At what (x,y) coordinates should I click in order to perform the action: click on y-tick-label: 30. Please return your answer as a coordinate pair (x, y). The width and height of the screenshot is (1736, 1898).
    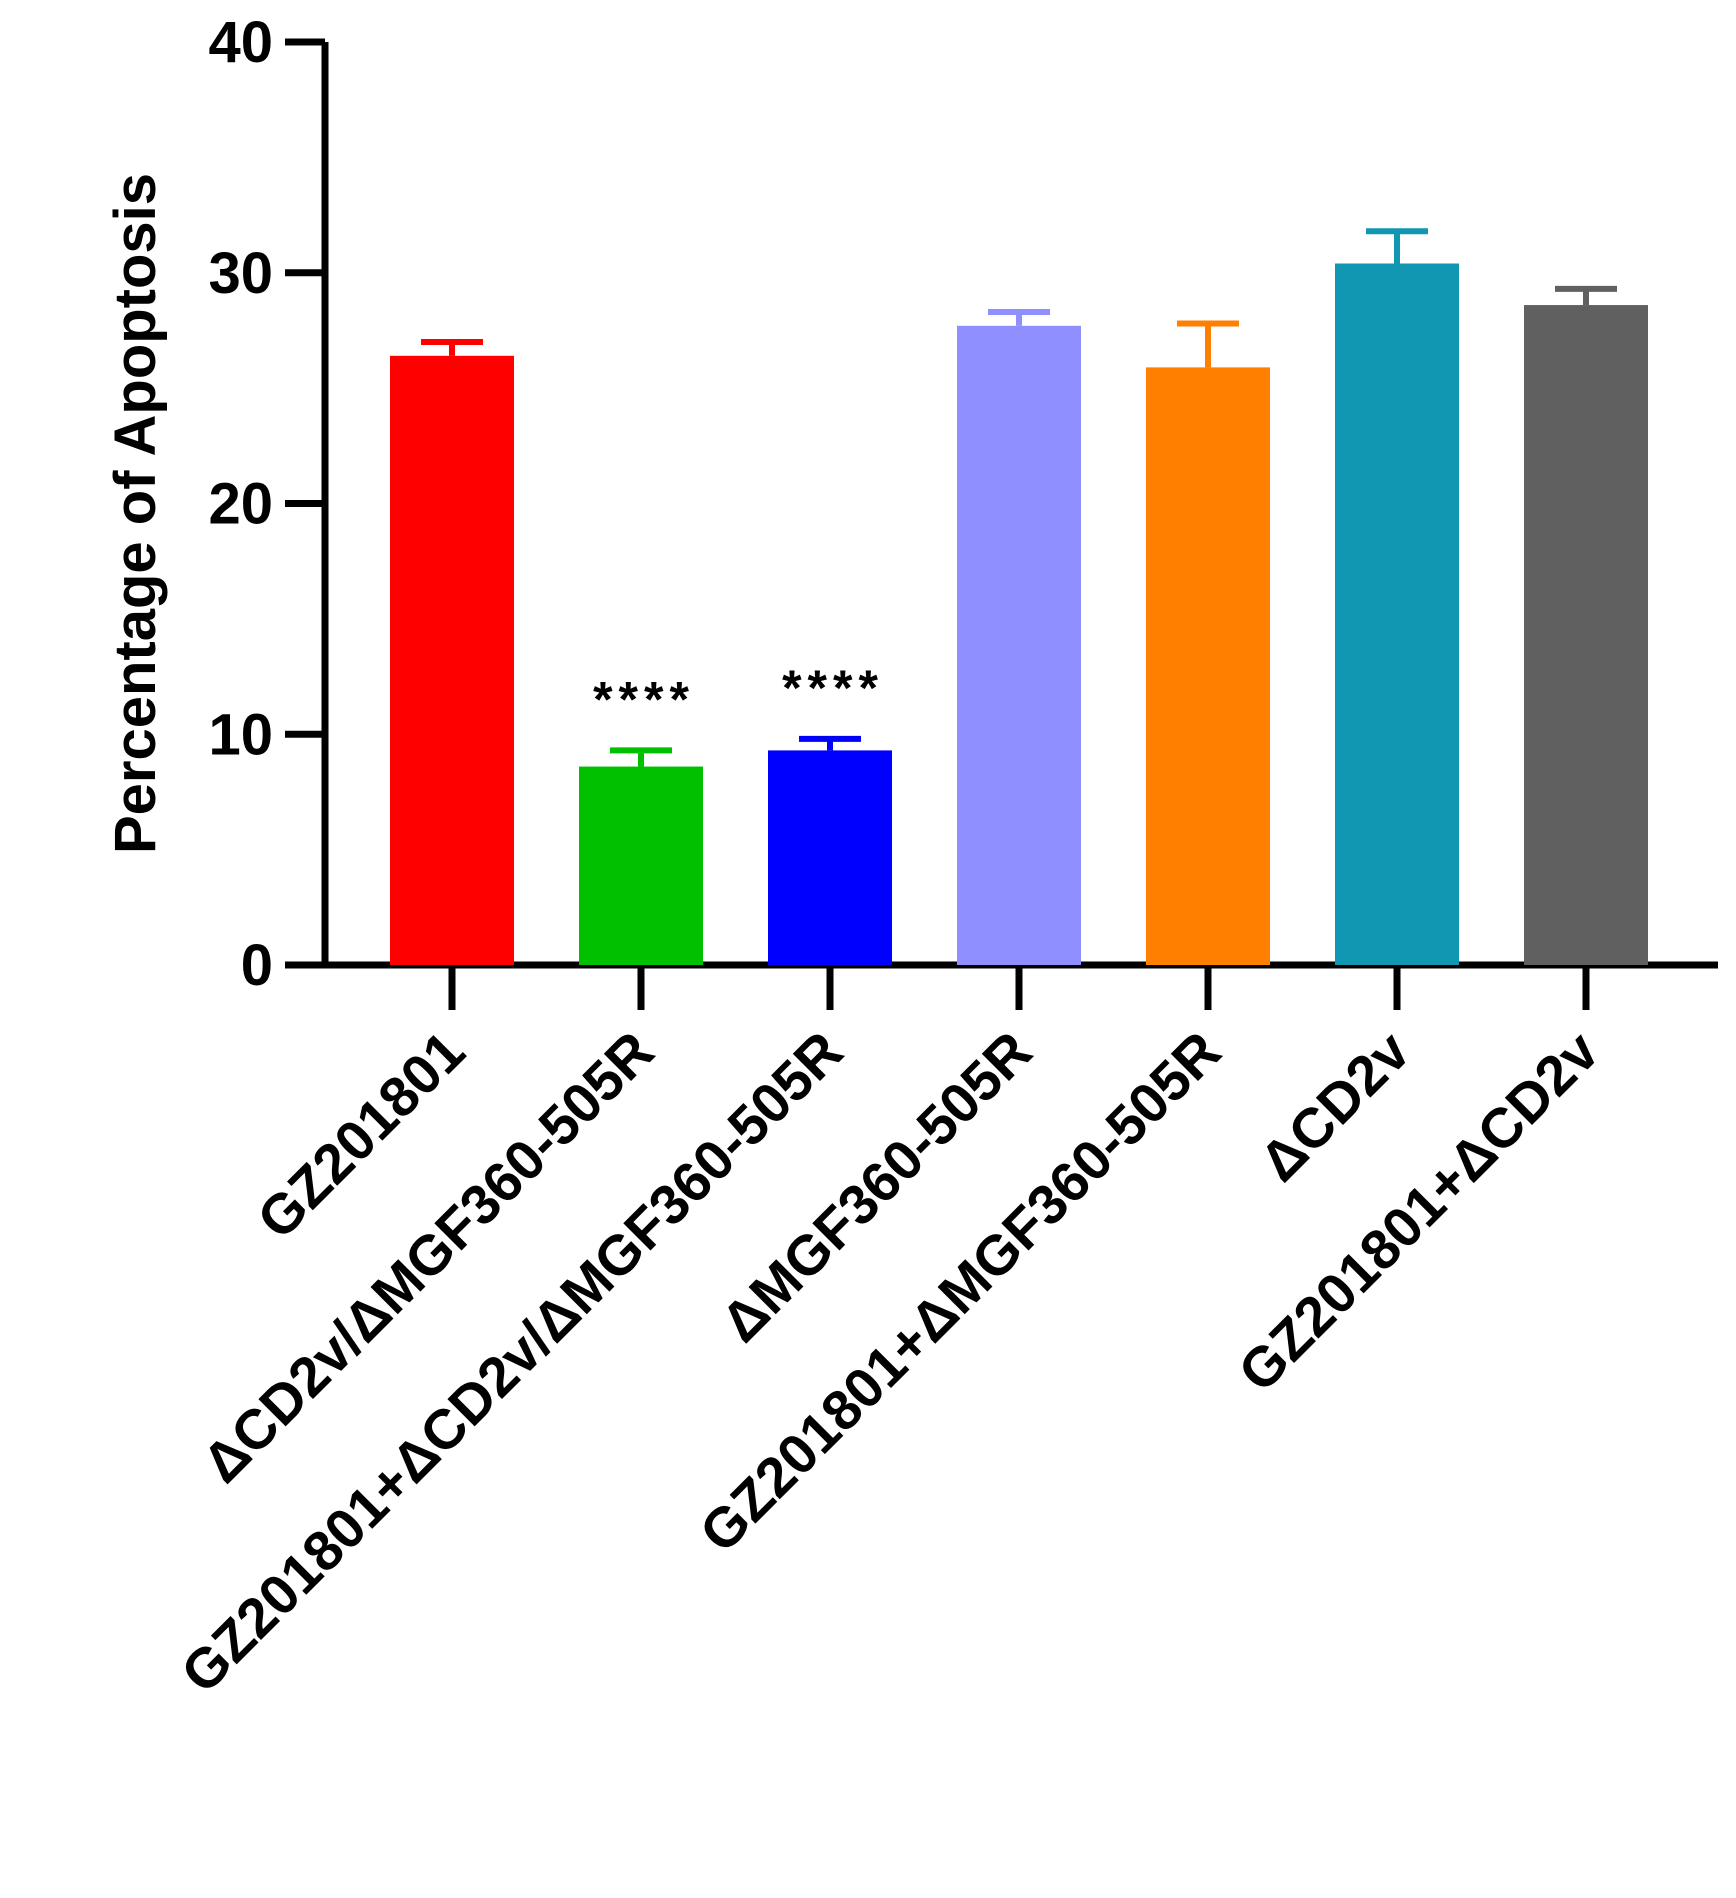
    Looking at the image, I should click on (240, 273).